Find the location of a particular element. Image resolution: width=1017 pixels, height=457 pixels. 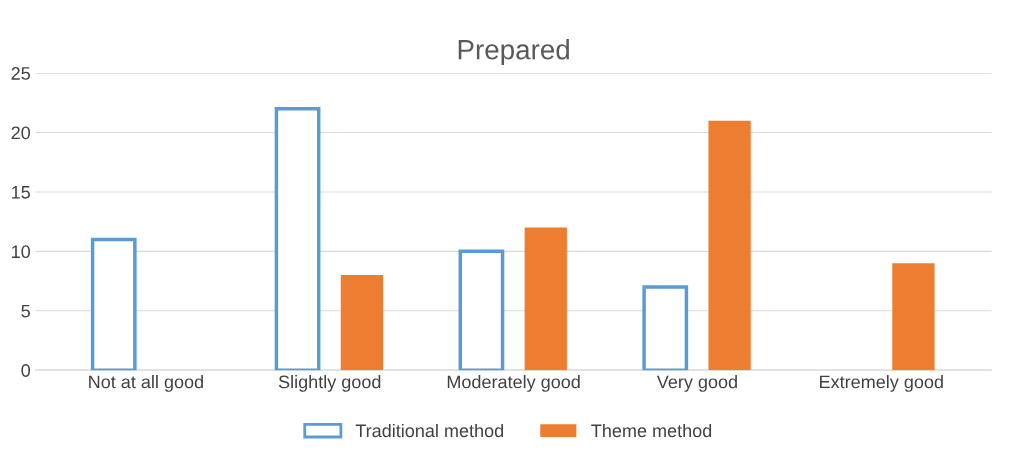

y-tick-label: 20 is located at coordinates (21, 133).